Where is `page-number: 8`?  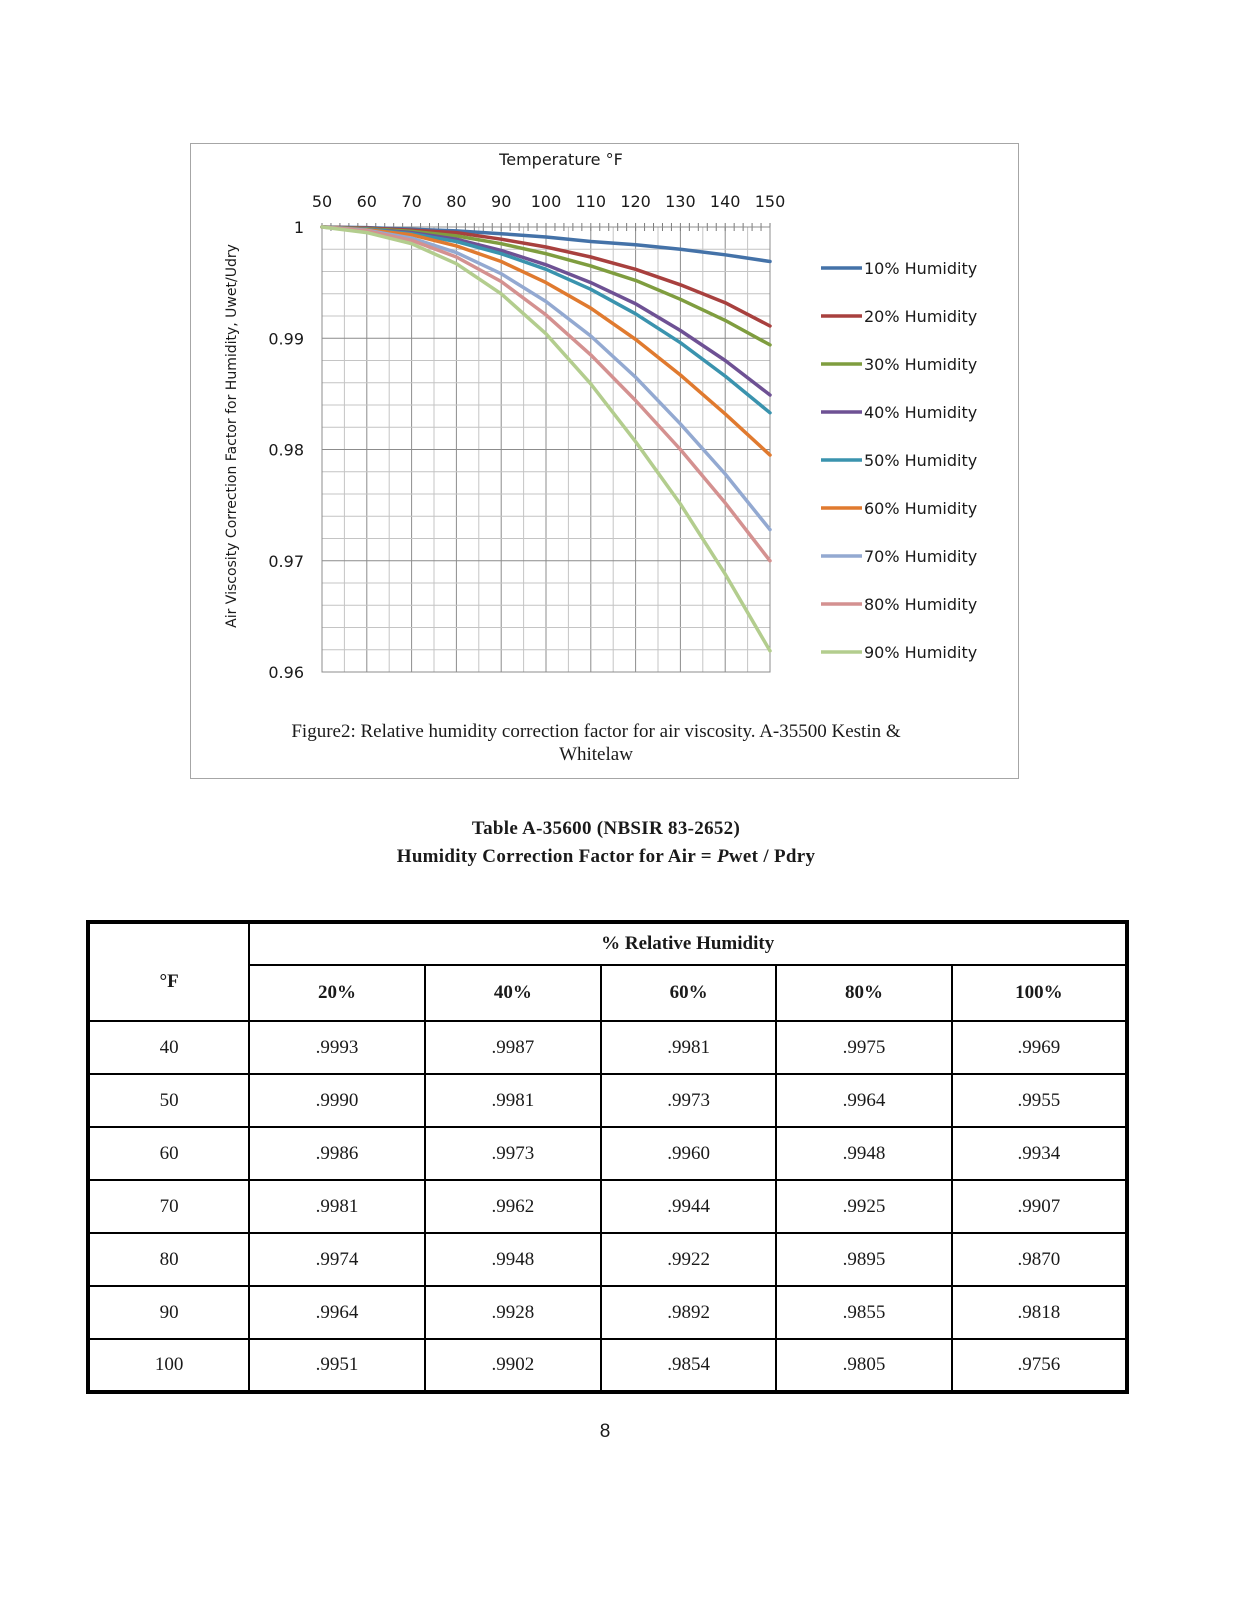
page-number: 8 is located at coordinates (605, 1431).